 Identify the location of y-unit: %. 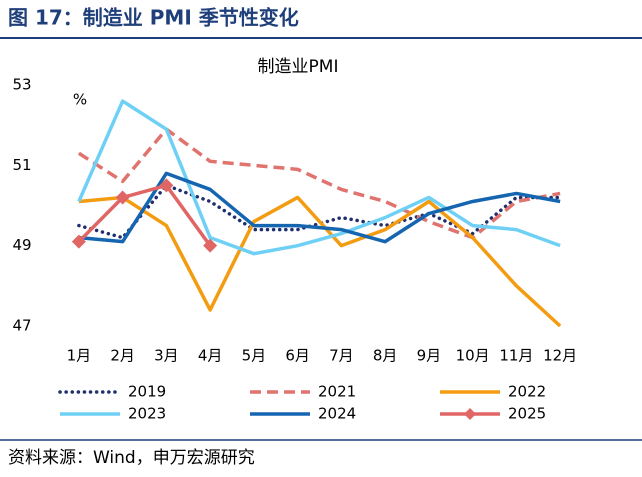
(80, 100).